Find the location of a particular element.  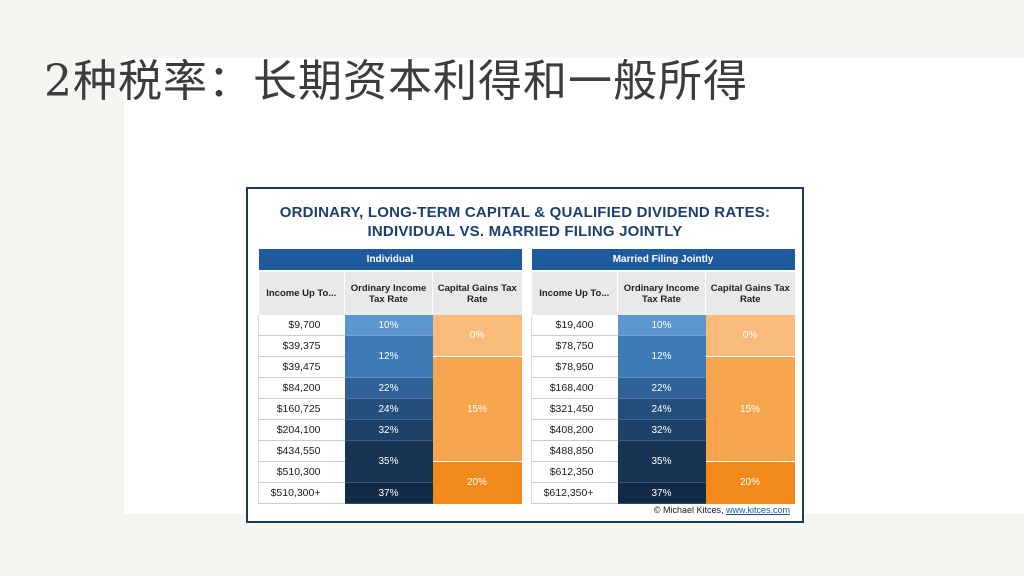

income-amount: $39,475 is located at coordinates (301, 367).